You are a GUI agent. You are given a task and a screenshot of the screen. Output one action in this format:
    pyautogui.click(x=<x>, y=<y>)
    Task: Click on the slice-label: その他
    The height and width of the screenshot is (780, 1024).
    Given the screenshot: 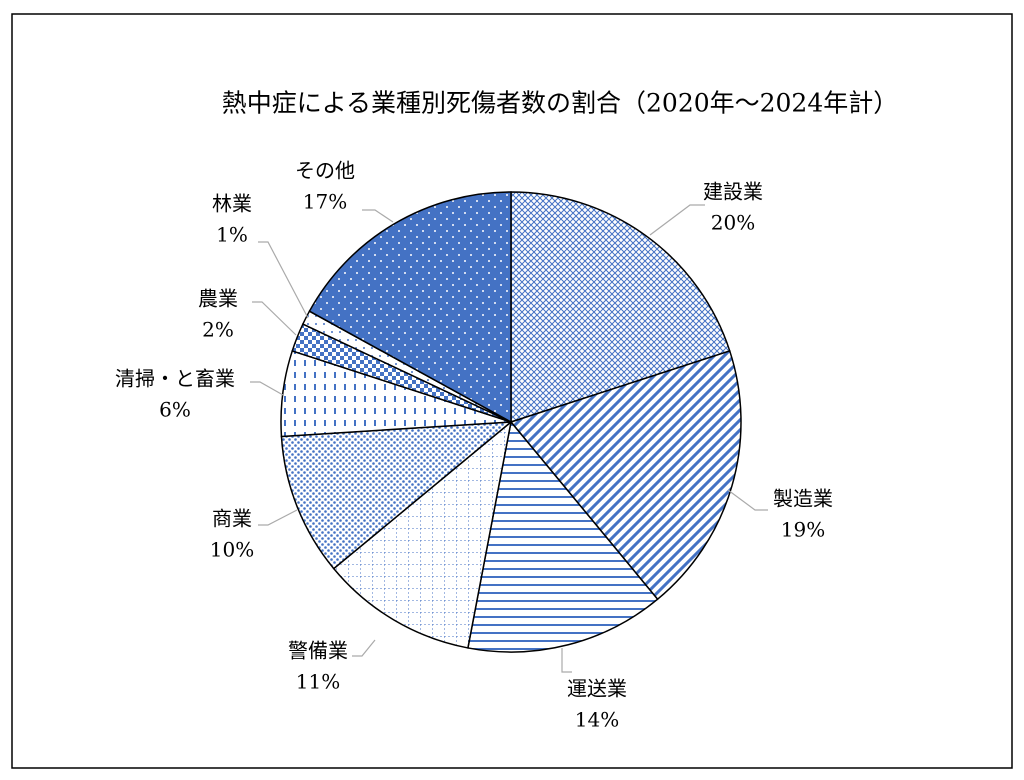 What is the action you would take?
    pyautogui.click(x=325, y=171)
    